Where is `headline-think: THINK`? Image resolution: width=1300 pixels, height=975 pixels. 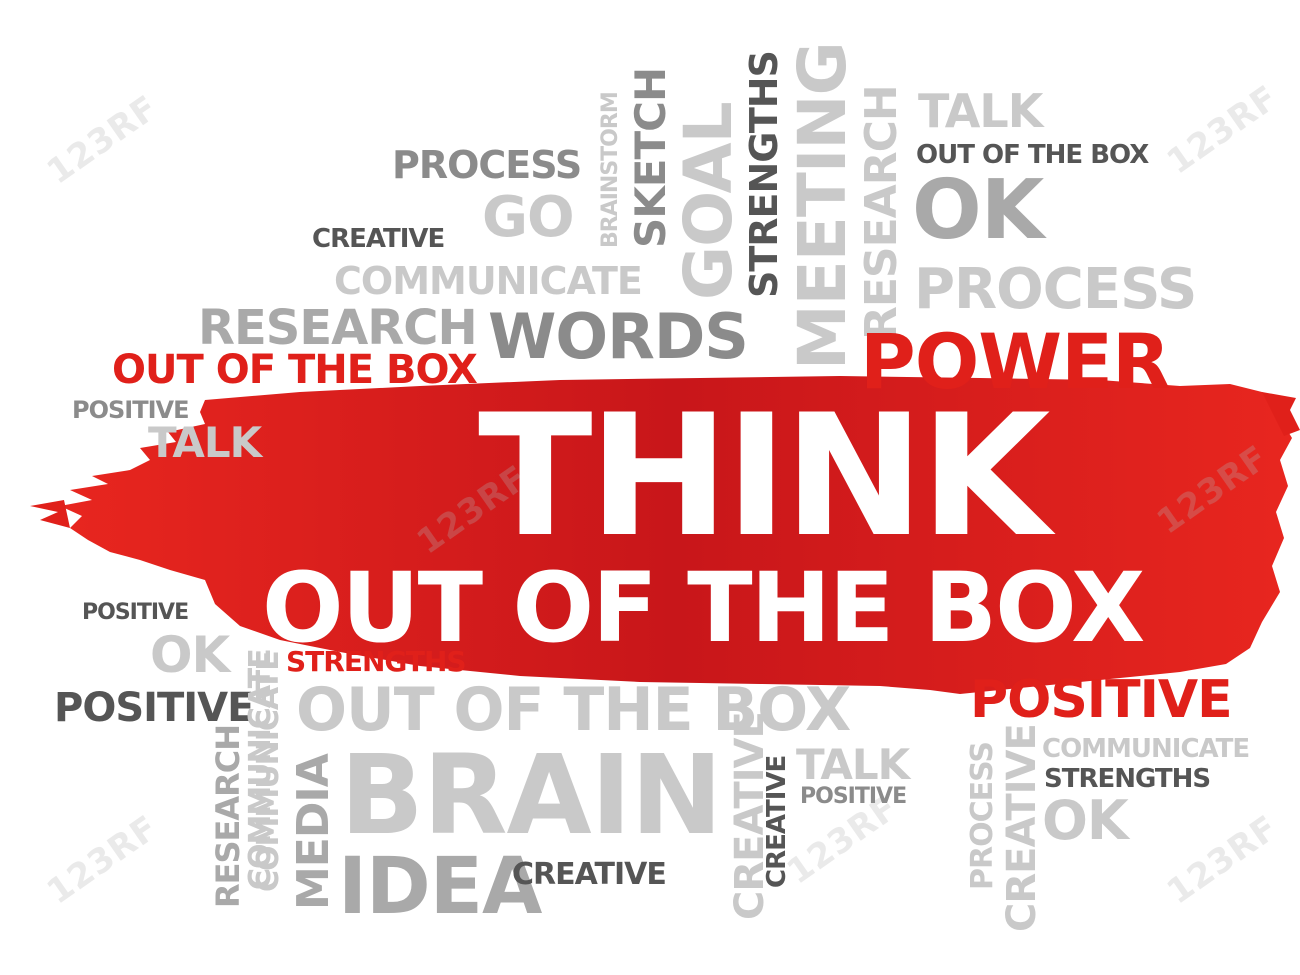 headline-think: THINK is located at coordinates (764, 476).